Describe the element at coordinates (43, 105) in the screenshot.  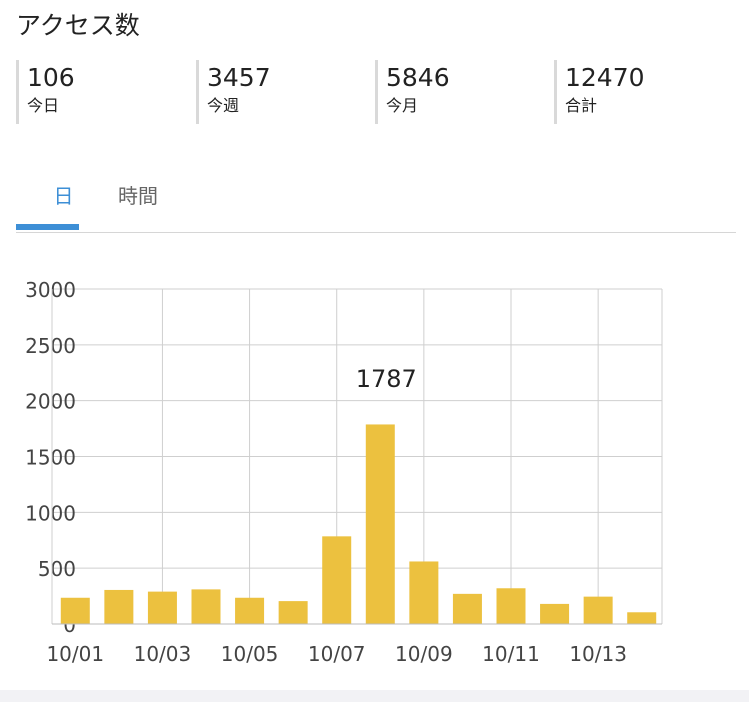
I see `stat-label: 今日` at that location.